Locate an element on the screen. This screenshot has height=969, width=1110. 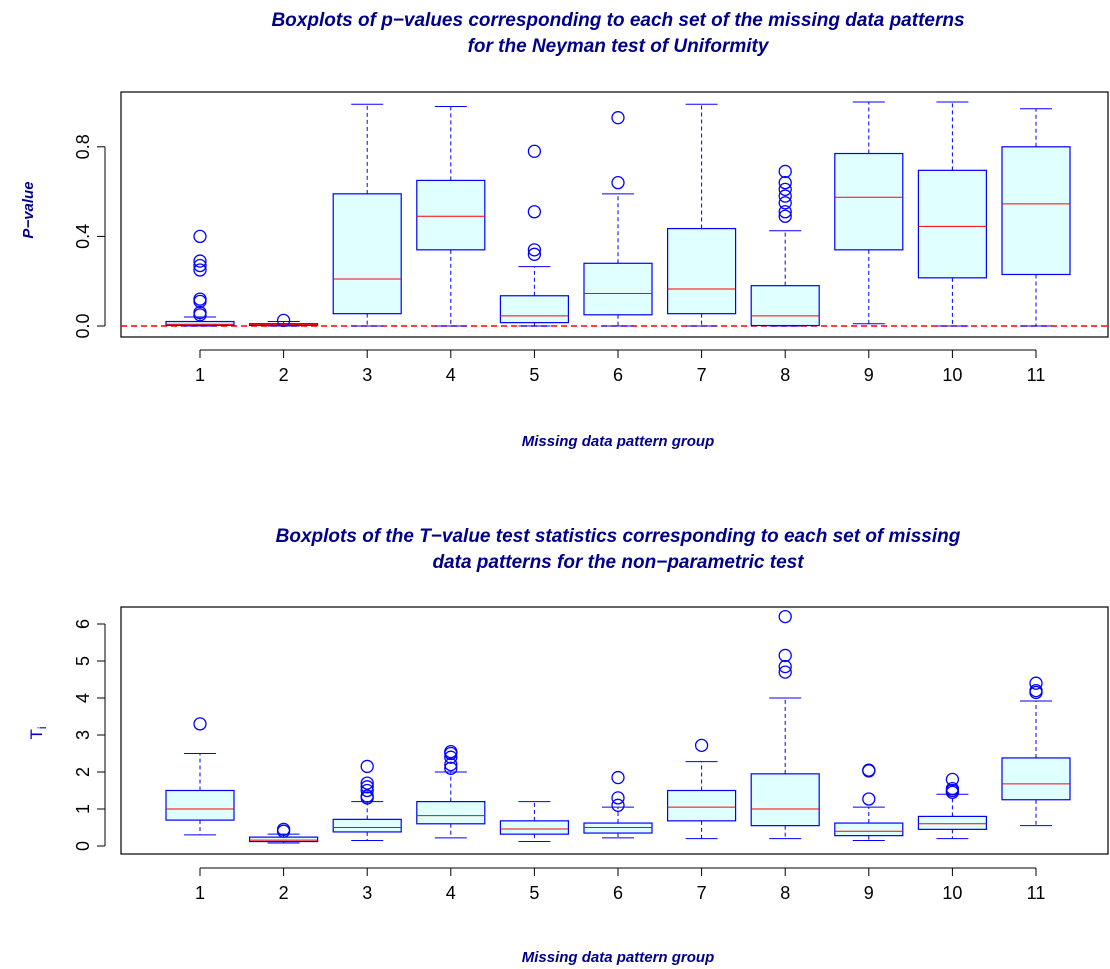
y-tick-label: 6 is located at coordinates (83, 624).